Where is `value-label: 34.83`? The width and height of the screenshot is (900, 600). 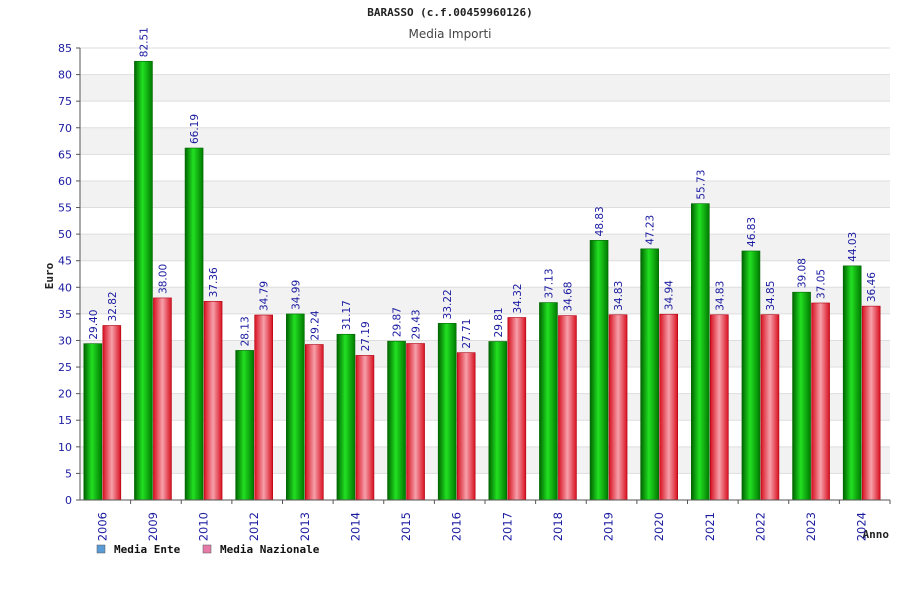
value-label: 34.83 is located at coordinates (720, 296).